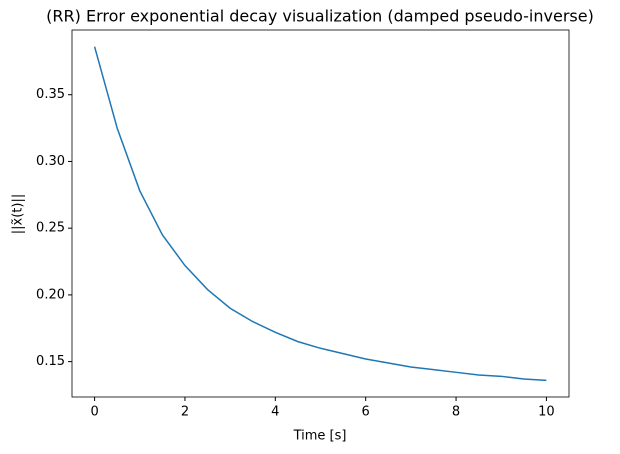 The height and width of the screenshot is (454, 620). What do you see at coordinates (320, 436) in the screenshot?
I see `x-axis-label: Time [s]` at bounding box center [320, 436].